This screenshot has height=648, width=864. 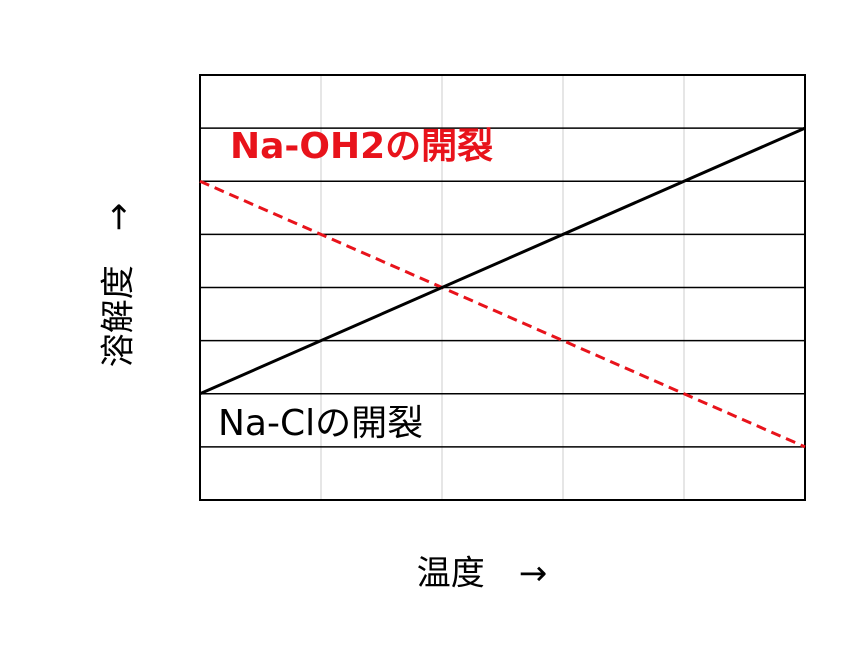 What do you see at coordinates (361, 146) in the screenshot?
I see `series-label: Na-OH2の開裂` at bounding box center [361, 146].